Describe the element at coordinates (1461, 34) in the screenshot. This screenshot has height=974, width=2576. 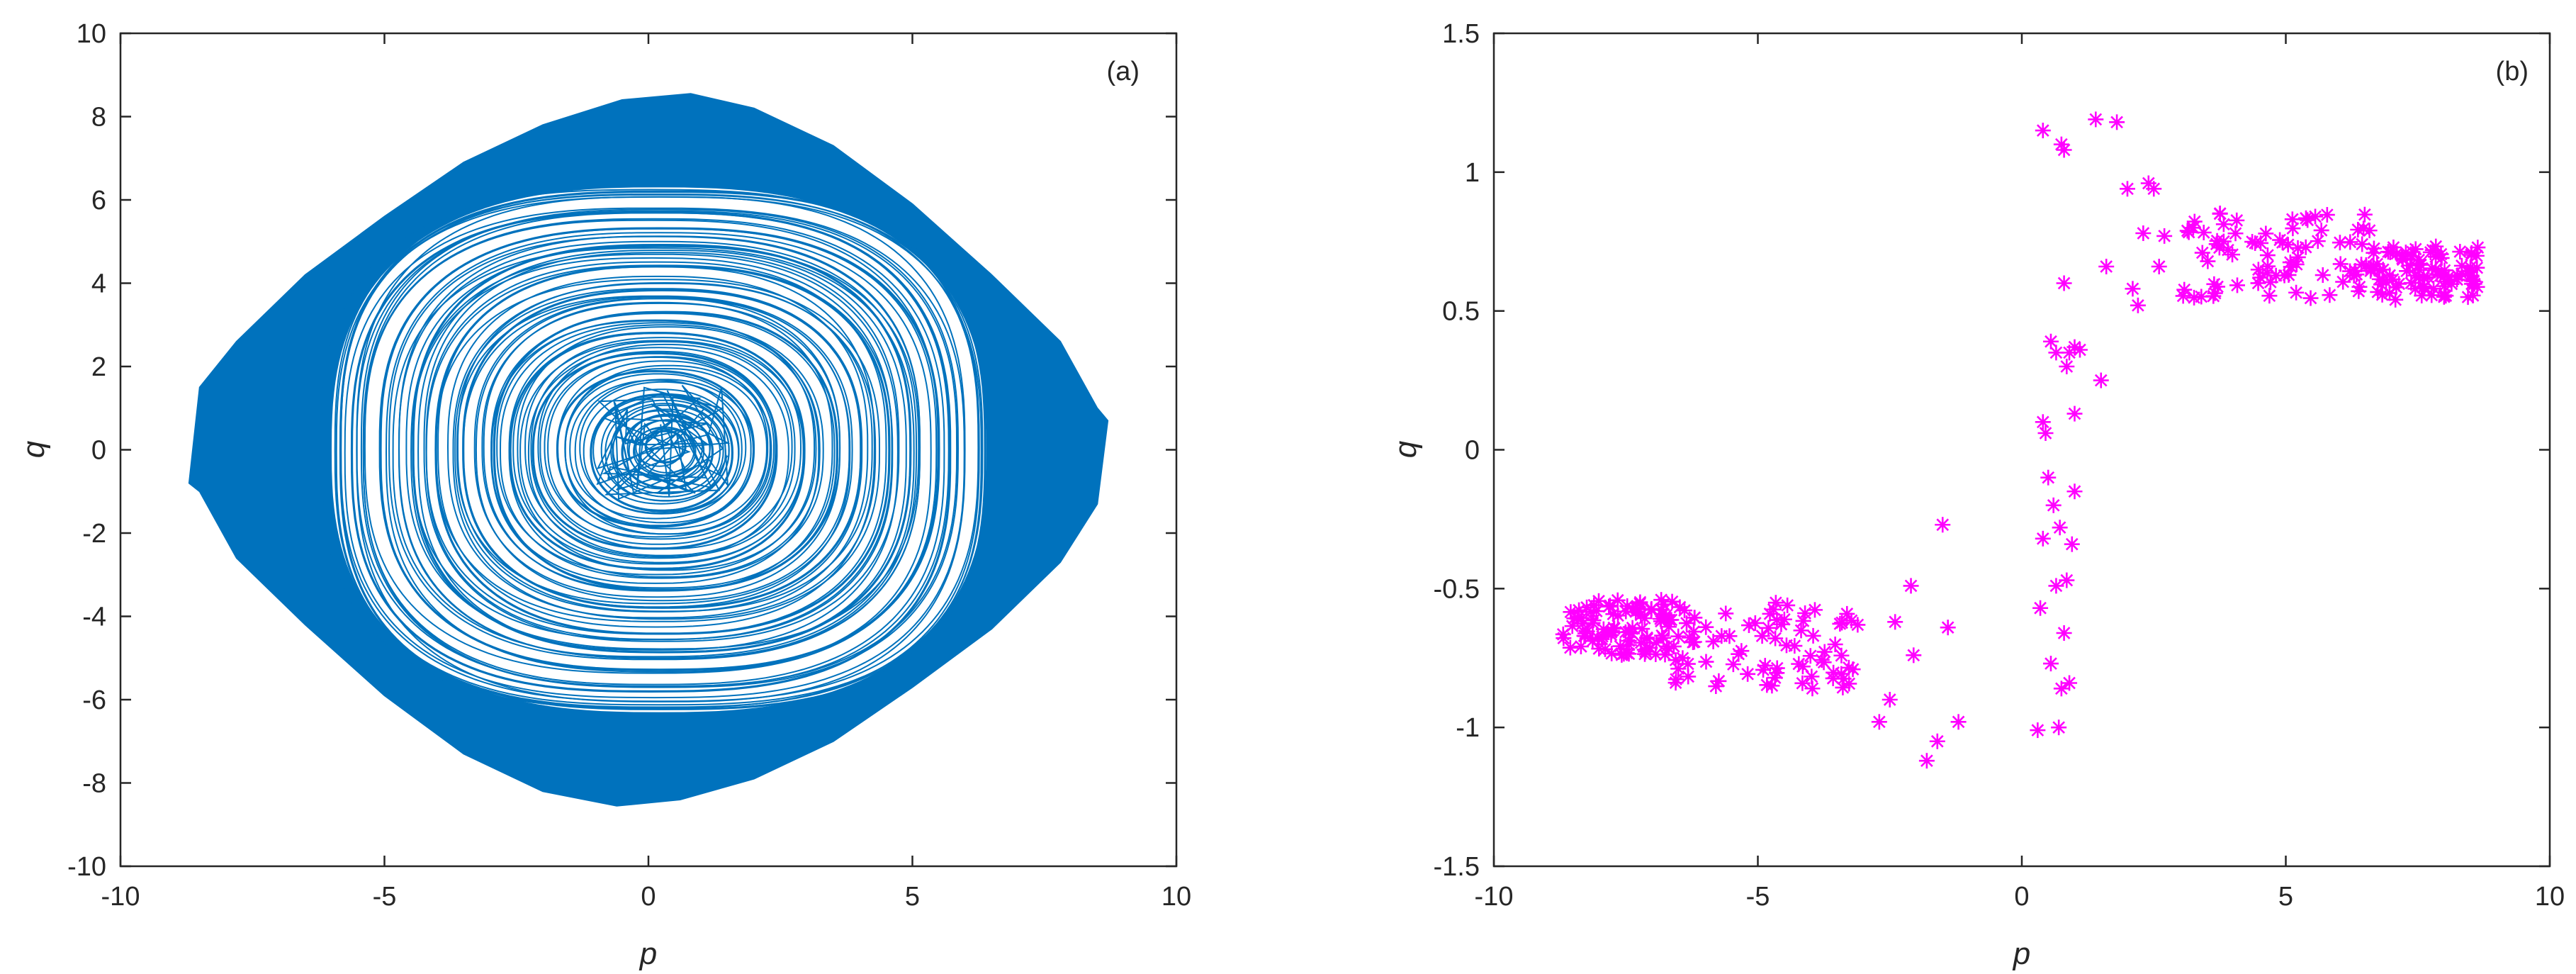
I see `y-tick-label: 1.5` at that location.